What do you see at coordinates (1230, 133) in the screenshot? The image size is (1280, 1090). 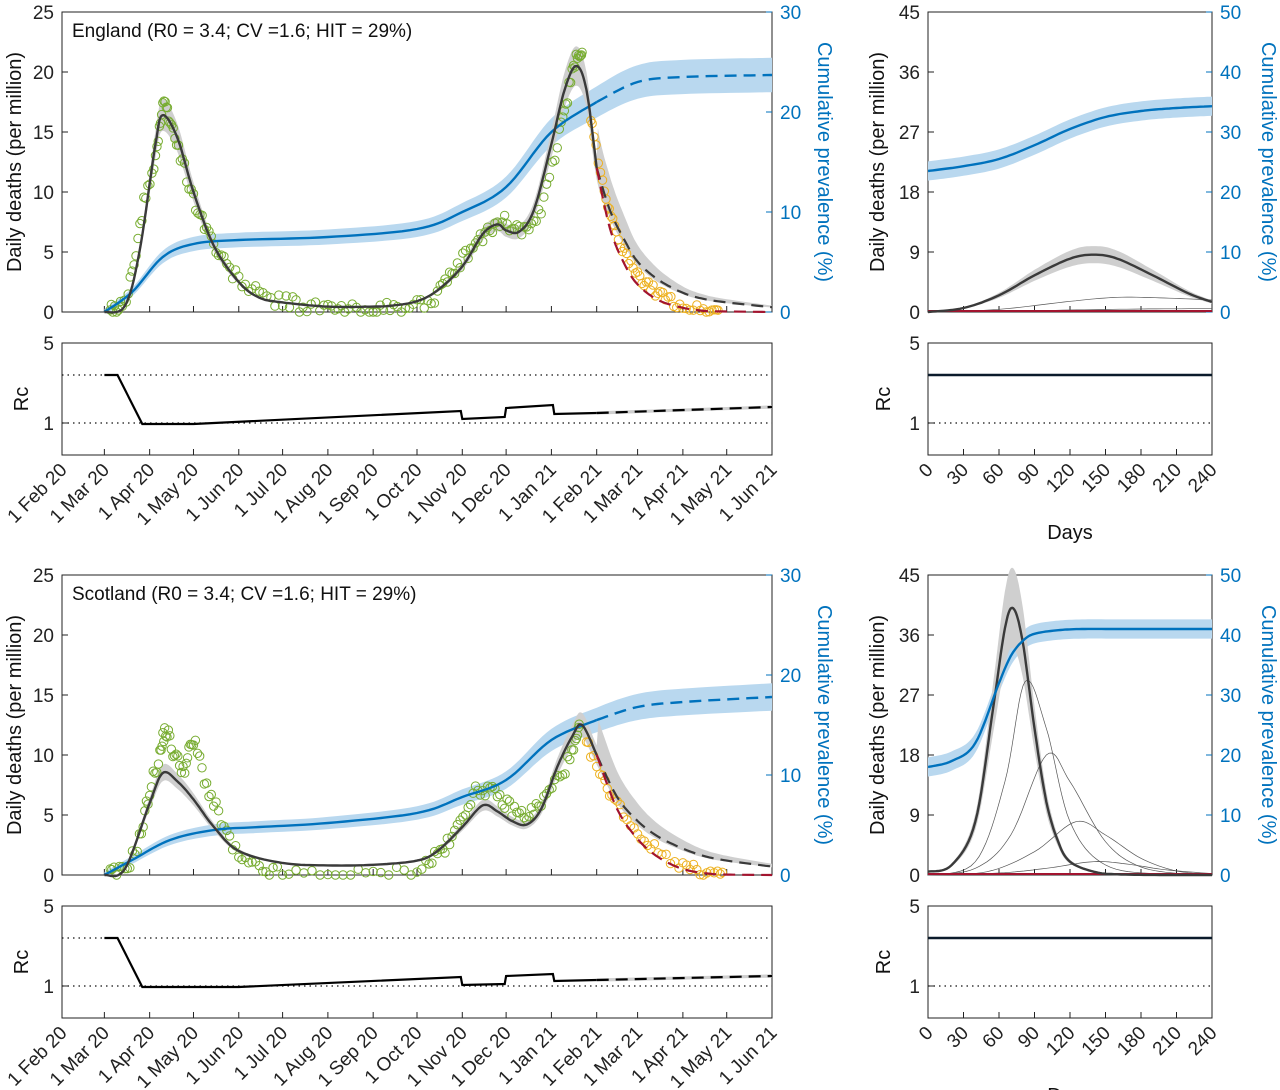 I see `y2-tick-label: 30` at bounding box center [1230, 133].